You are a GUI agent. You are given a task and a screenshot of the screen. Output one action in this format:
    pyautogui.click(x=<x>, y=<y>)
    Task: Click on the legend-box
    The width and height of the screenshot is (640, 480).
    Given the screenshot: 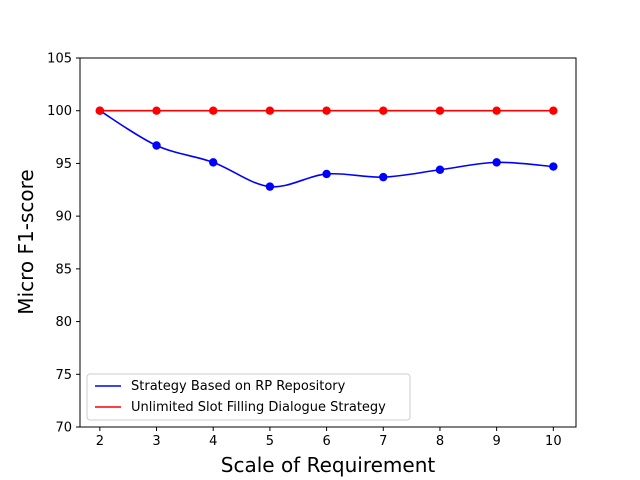 What is the action you would take?
    pyautogui.click(x=248, y=397)
    